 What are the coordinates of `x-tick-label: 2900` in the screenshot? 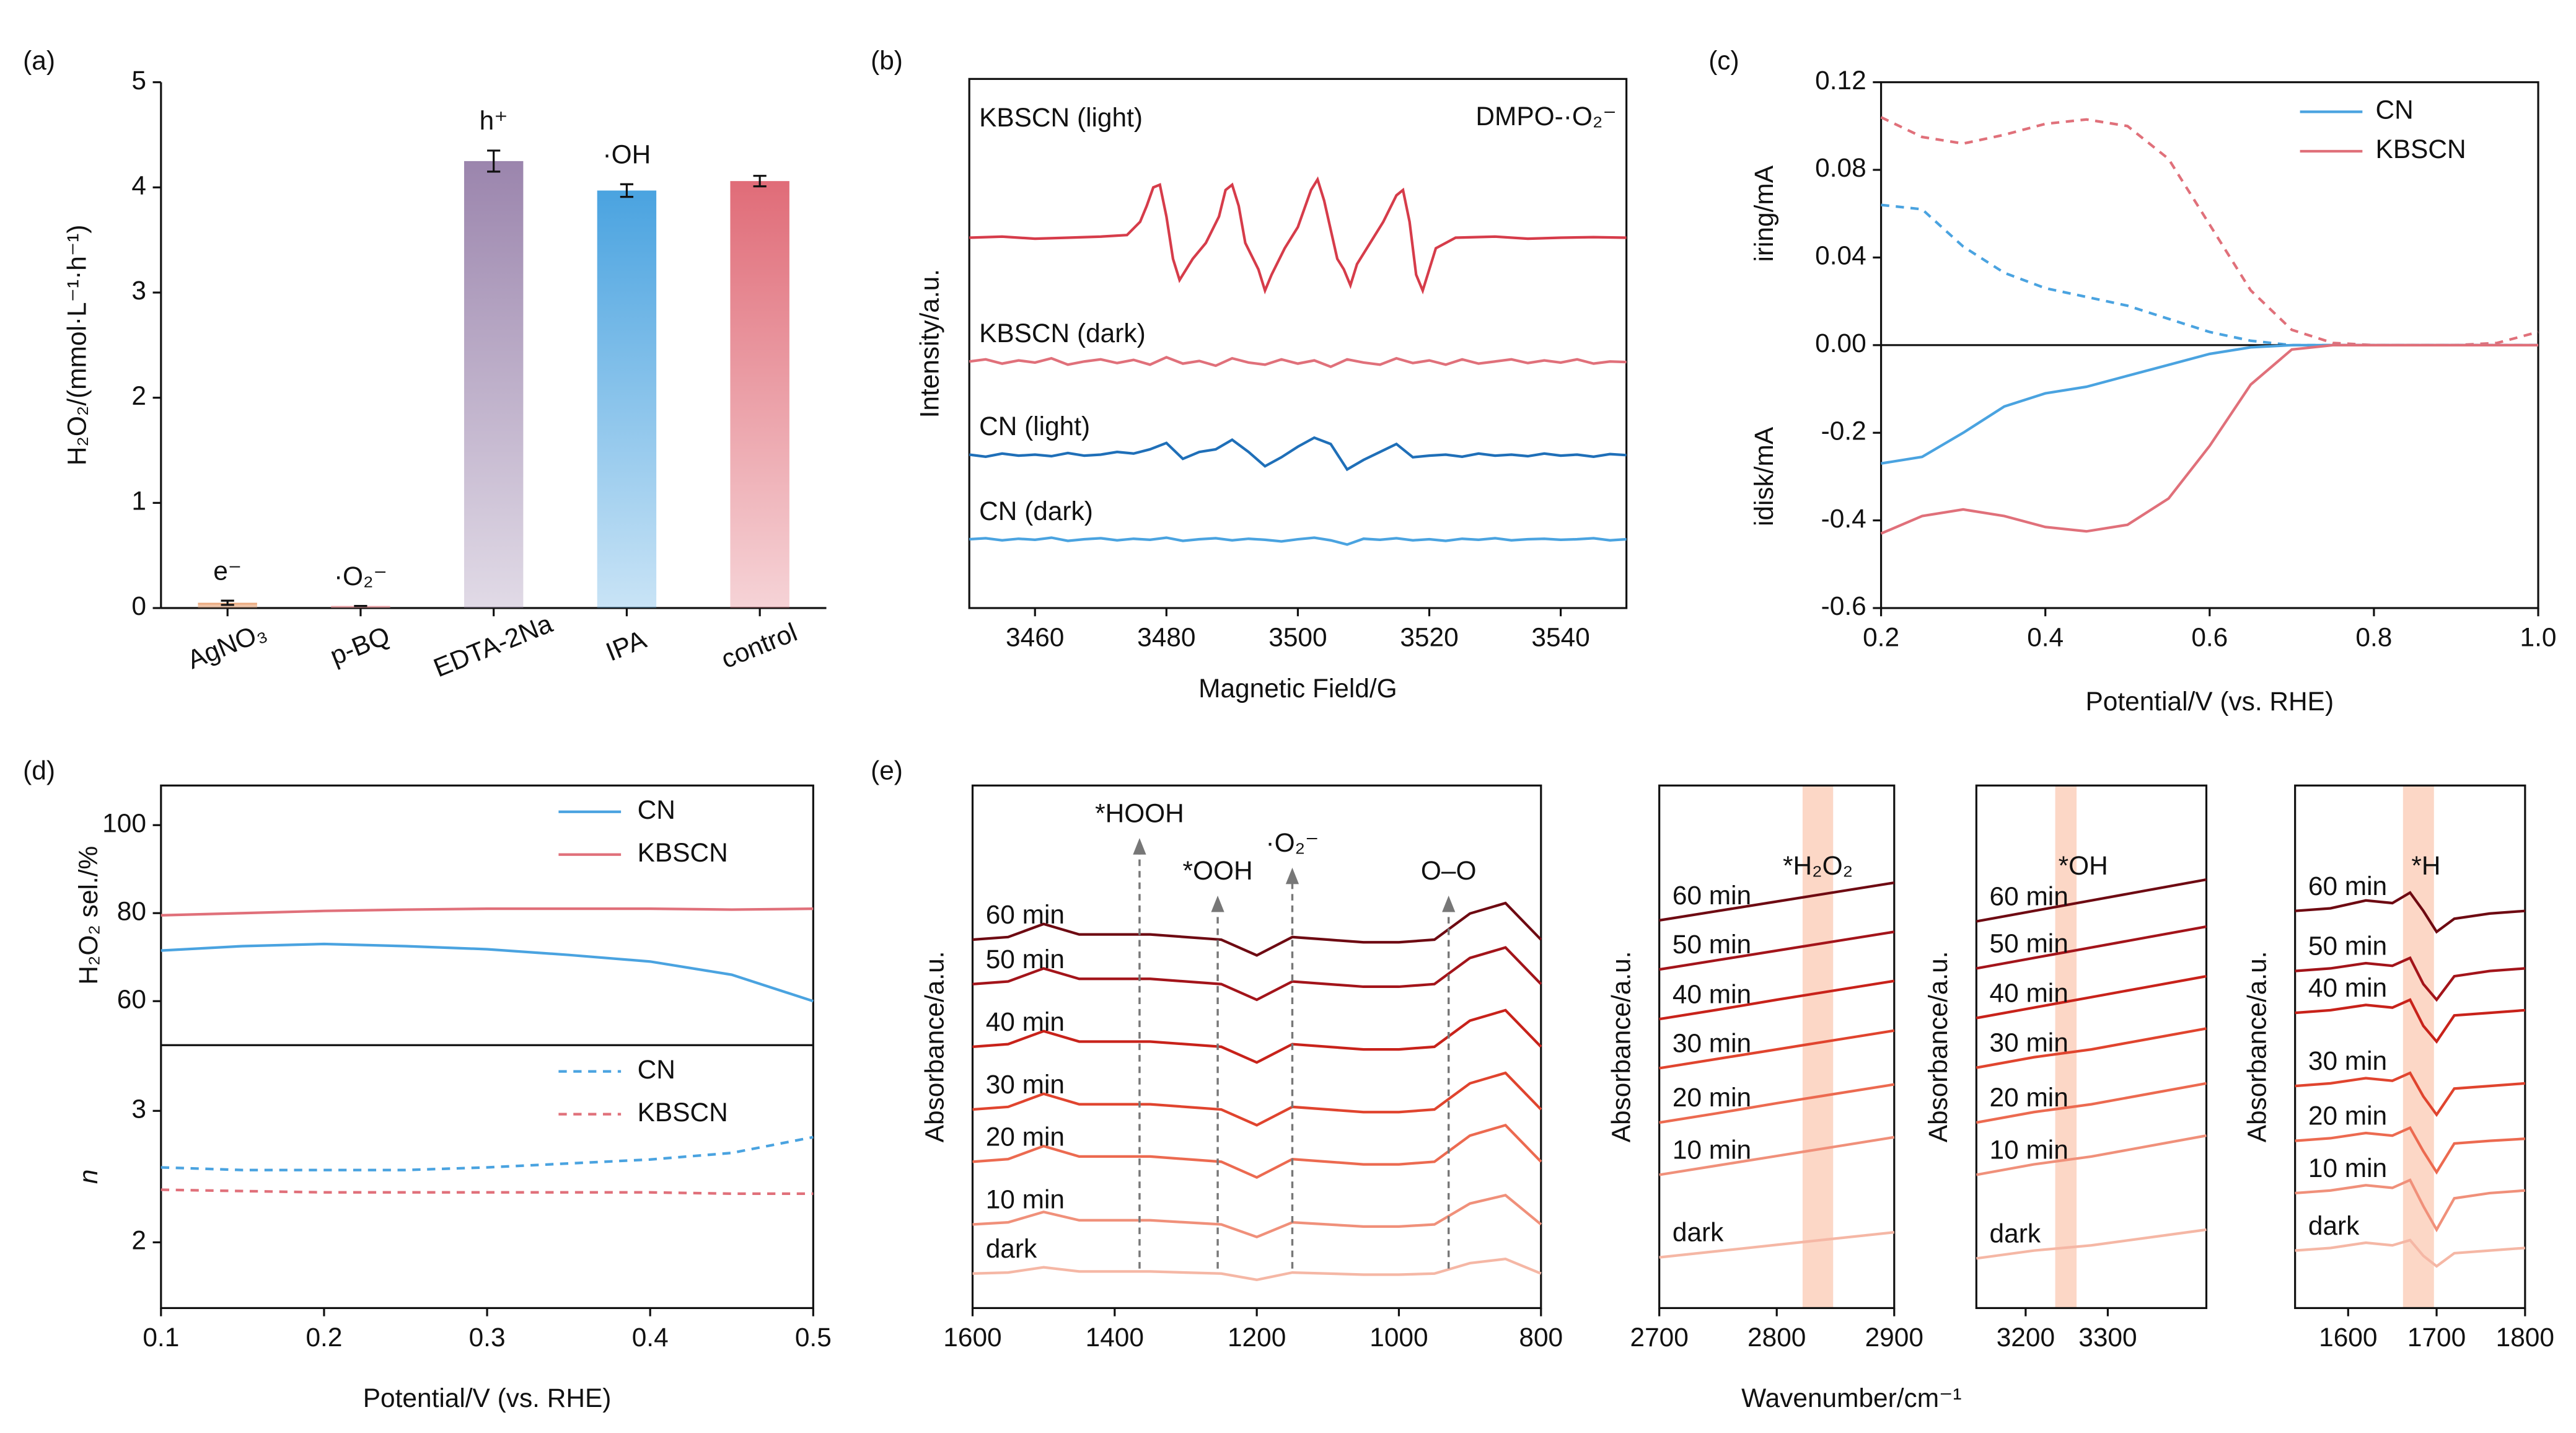 It's located at (1894, 1337).